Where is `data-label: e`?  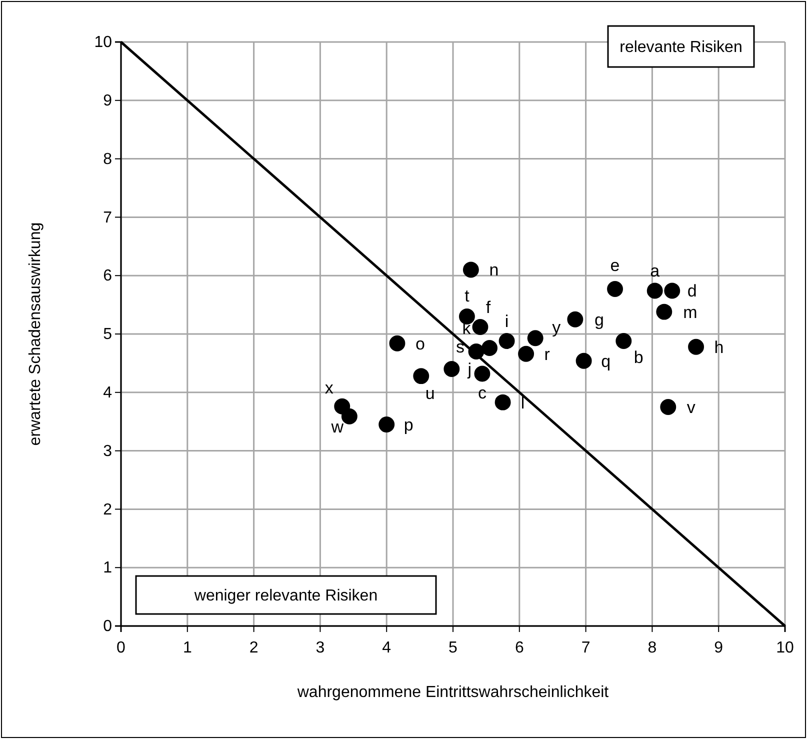 data-label: e is located at coordinates (615, 265).